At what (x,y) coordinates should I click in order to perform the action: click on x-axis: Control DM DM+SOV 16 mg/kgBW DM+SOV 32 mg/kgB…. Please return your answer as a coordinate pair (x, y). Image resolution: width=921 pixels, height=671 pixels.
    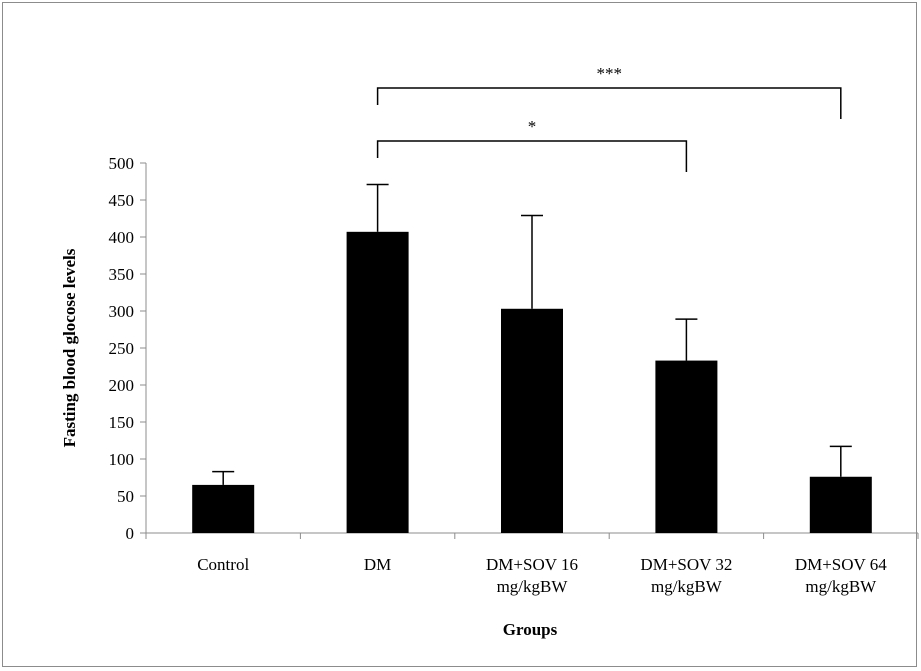
    Looking at the image, I should click on (532, 564).